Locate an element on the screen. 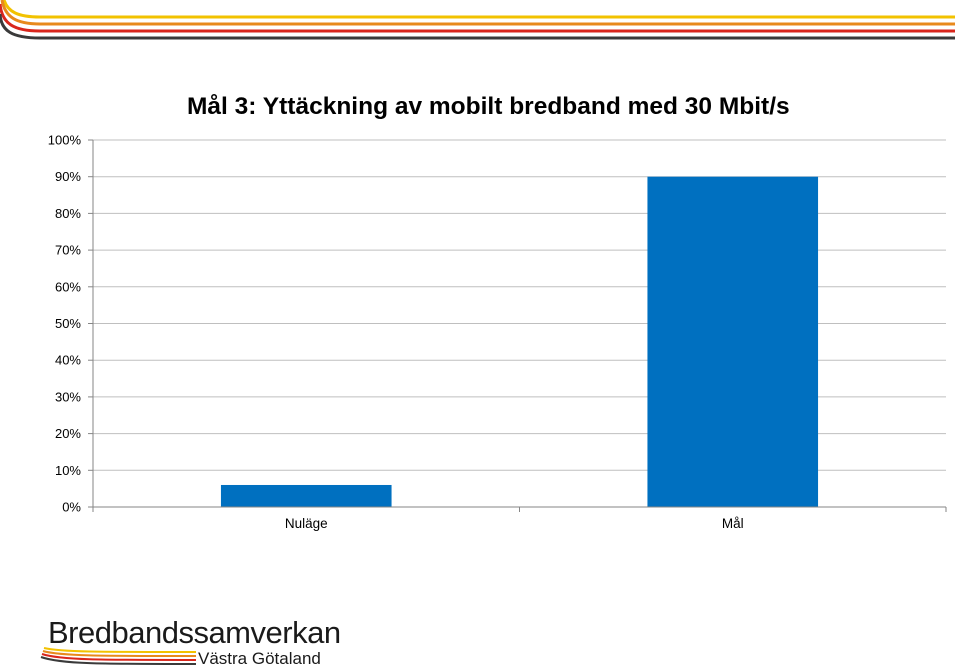 This screenshot has height=669, width=960. swoosh-red is located at coordinates (119, 657).